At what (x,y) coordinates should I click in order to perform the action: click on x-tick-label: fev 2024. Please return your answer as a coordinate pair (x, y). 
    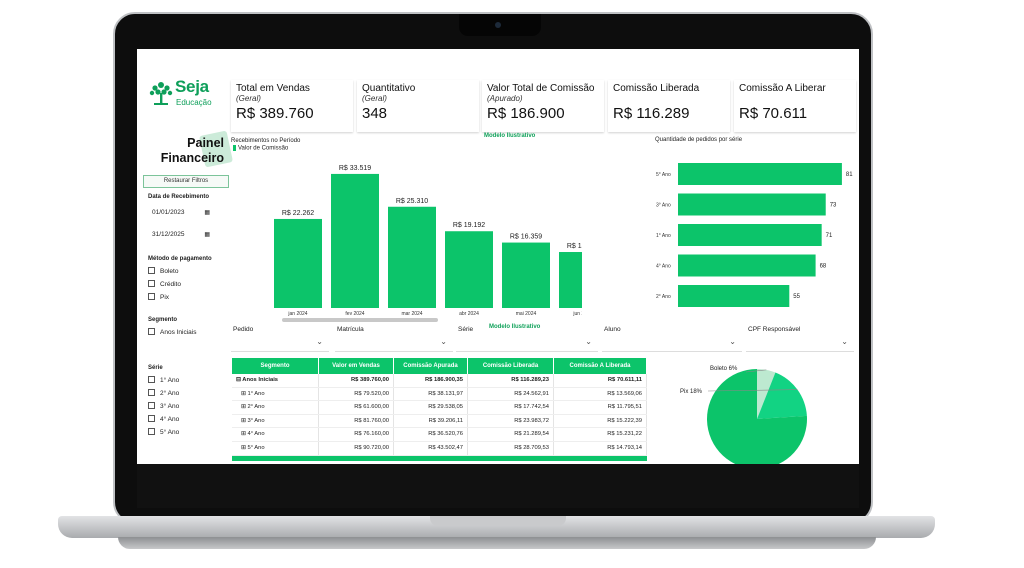
    Looking at the image, I should click on (354, 314).